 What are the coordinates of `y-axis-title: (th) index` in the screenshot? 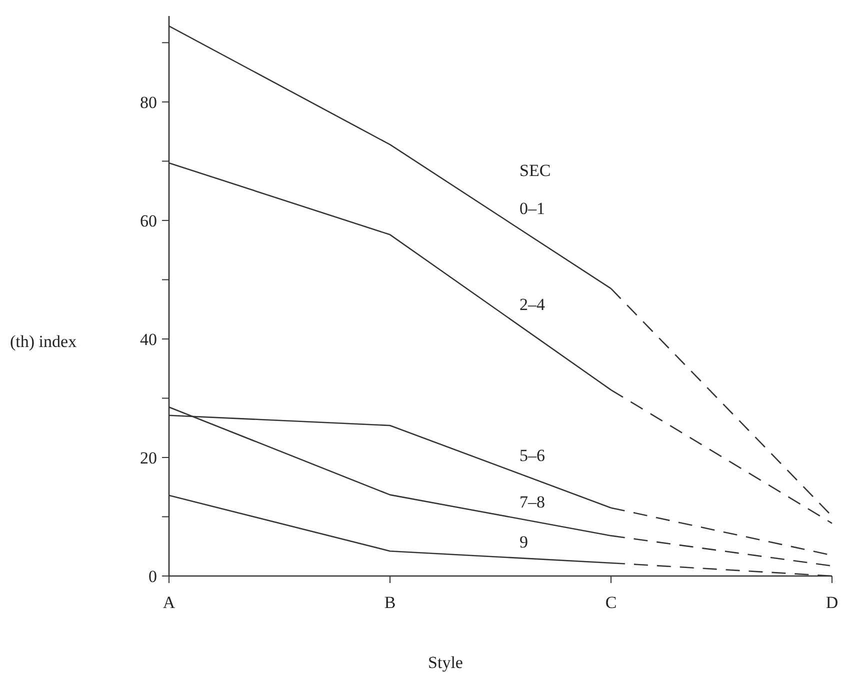 It's located at (44, 341).